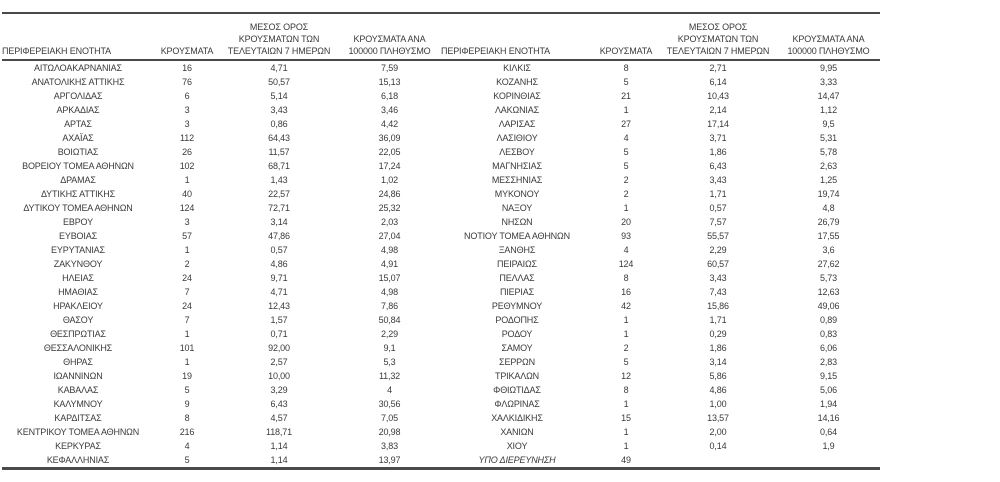 This screenshot has height=482, width=1000. What do you see at coordinates (389, 208) in the screenshot?
I see `per100k-cell: 25,32` at bounding box center [389, 208].